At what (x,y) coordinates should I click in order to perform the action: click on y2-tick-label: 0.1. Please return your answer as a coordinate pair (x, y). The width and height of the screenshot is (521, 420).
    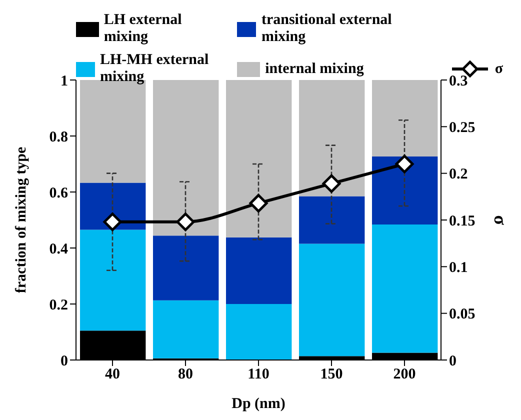
    Looking at the image, I should click on (458, 268).